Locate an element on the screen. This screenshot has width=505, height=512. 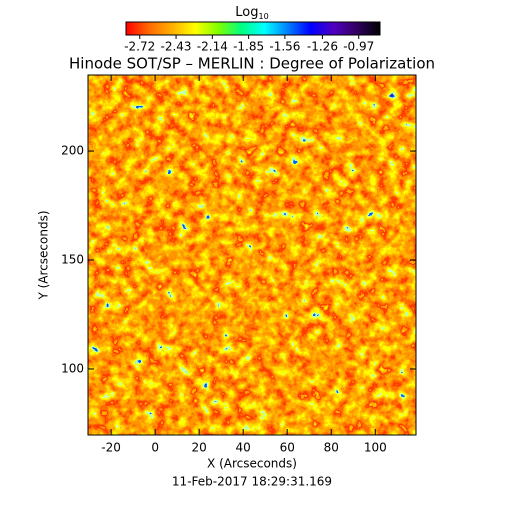
colorbar-label: Log10 is located at coordinates (251, 13).